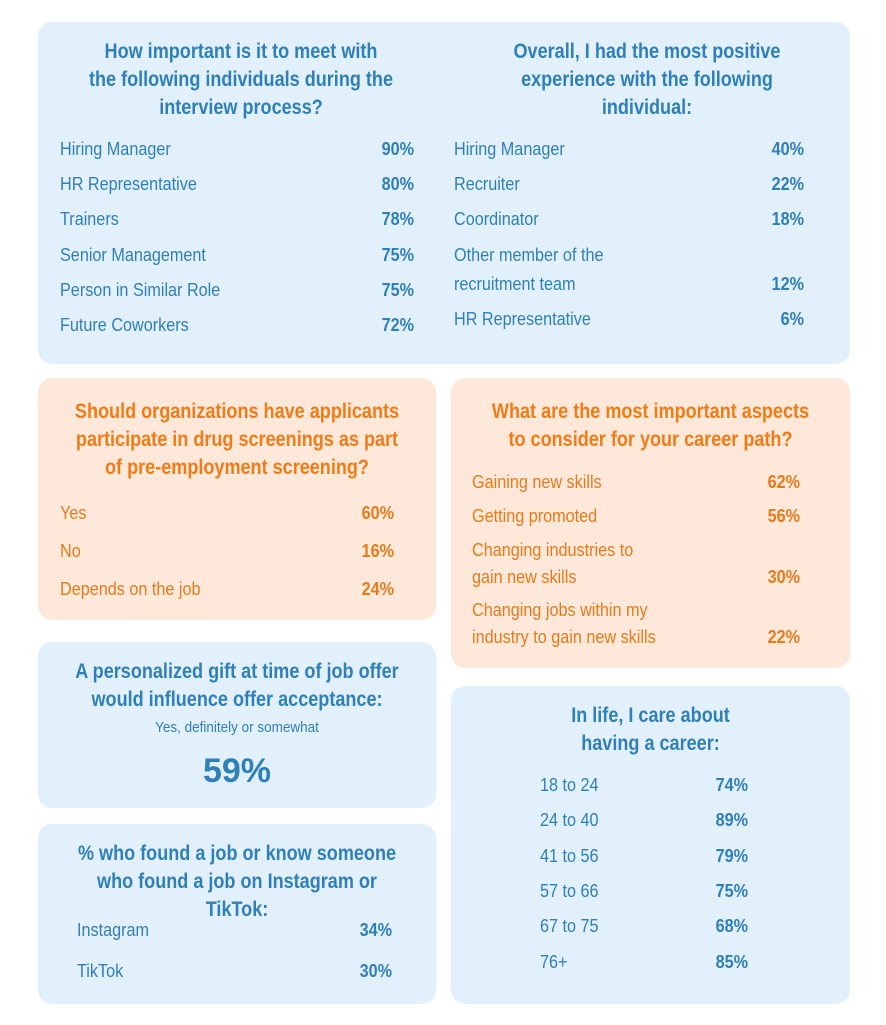 Image resolution: width=886 pixels, height=1025 pixels. I want to click on positive-title-line: experience with the following, so click(647, 79).